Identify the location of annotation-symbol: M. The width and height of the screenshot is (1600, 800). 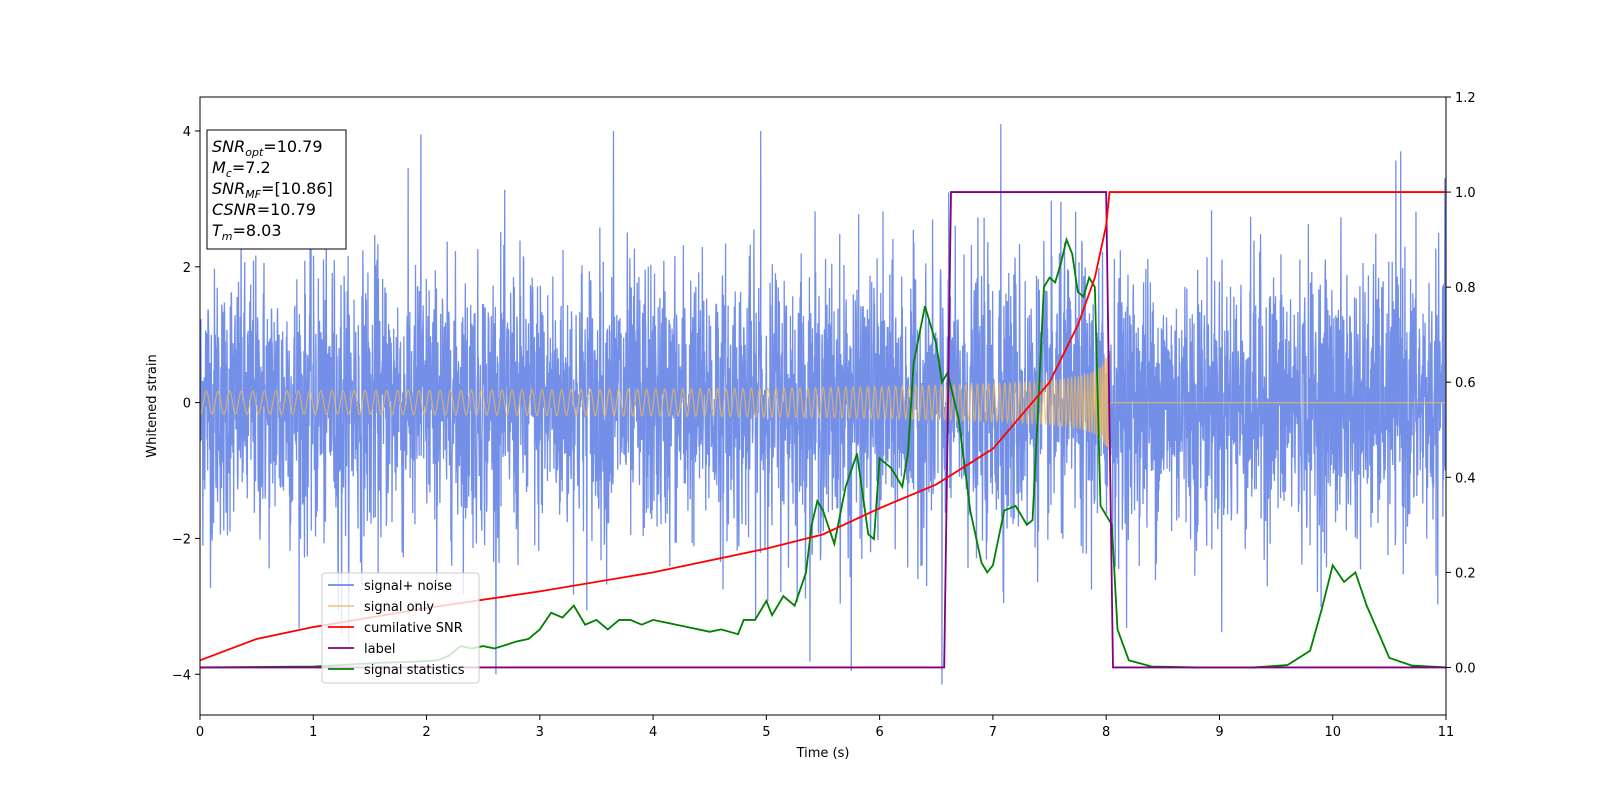
(219, 167).